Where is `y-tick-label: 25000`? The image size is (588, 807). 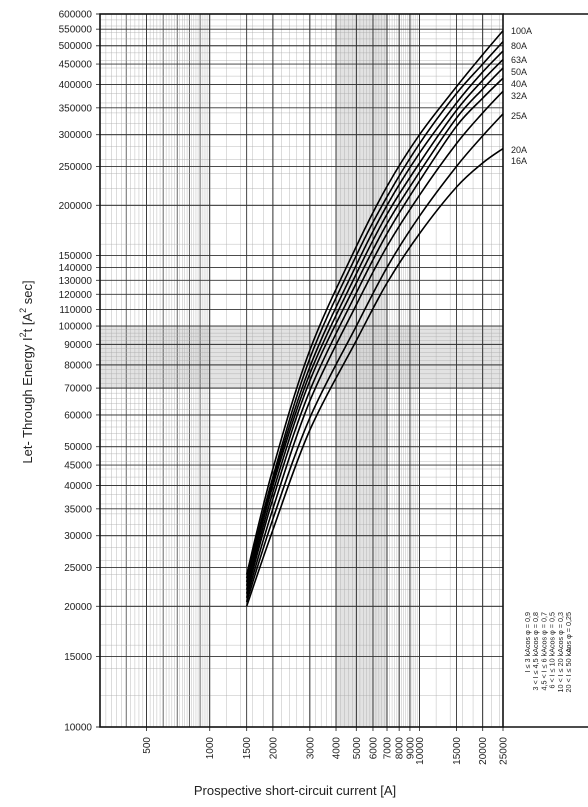 y-tick-label: 25000 is located at coordinates (78, 568).